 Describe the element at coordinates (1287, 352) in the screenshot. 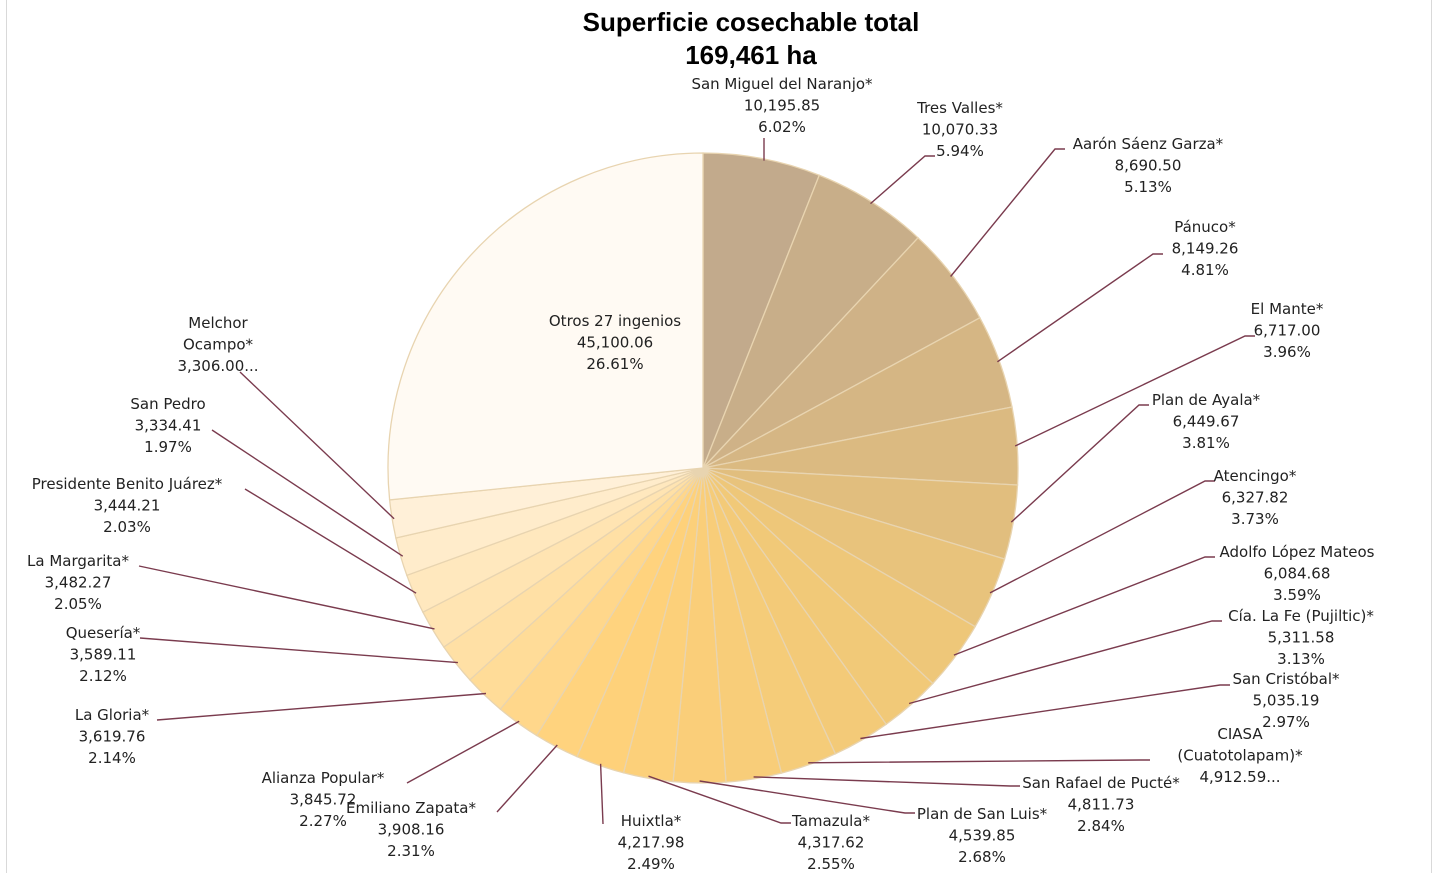

I see `slice-label-percent: 3.96%` at that location.